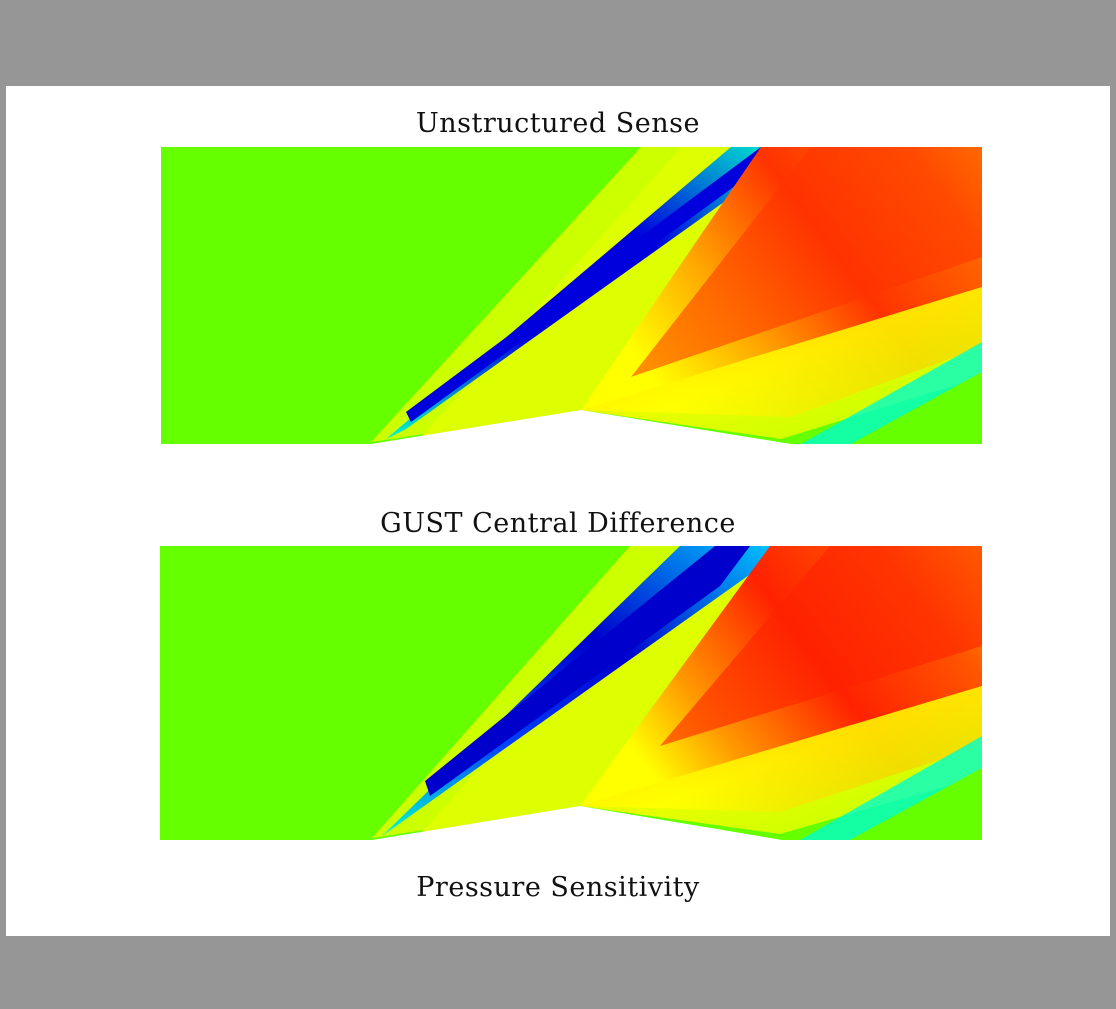 The image size is (1116, 1009). Describe the element at coordinates (558, 123) in the screenshot. I see `top-plot-title: Unstructured Sense` at that location.